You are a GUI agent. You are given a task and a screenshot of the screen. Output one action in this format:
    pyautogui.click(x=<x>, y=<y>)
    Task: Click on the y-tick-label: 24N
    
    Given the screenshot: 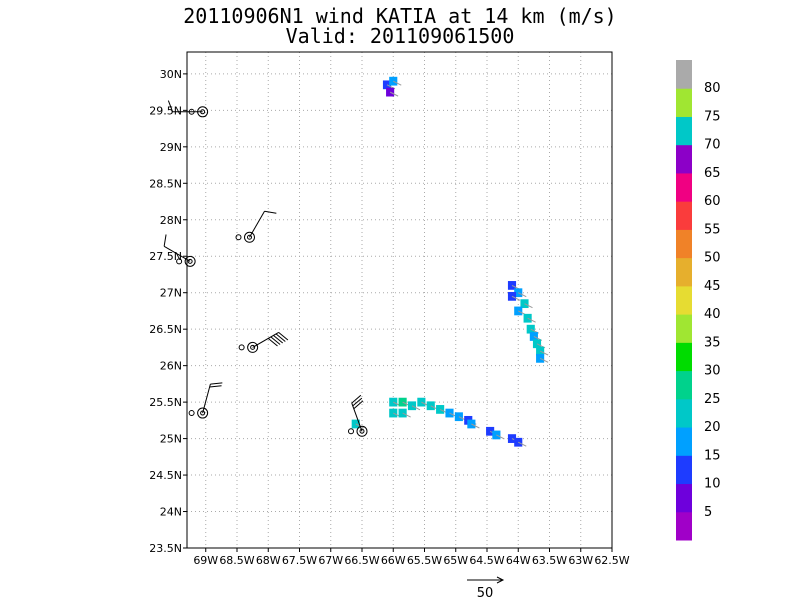 What is the action you would take?
    pyautogui.click(x=171, y=512)
    